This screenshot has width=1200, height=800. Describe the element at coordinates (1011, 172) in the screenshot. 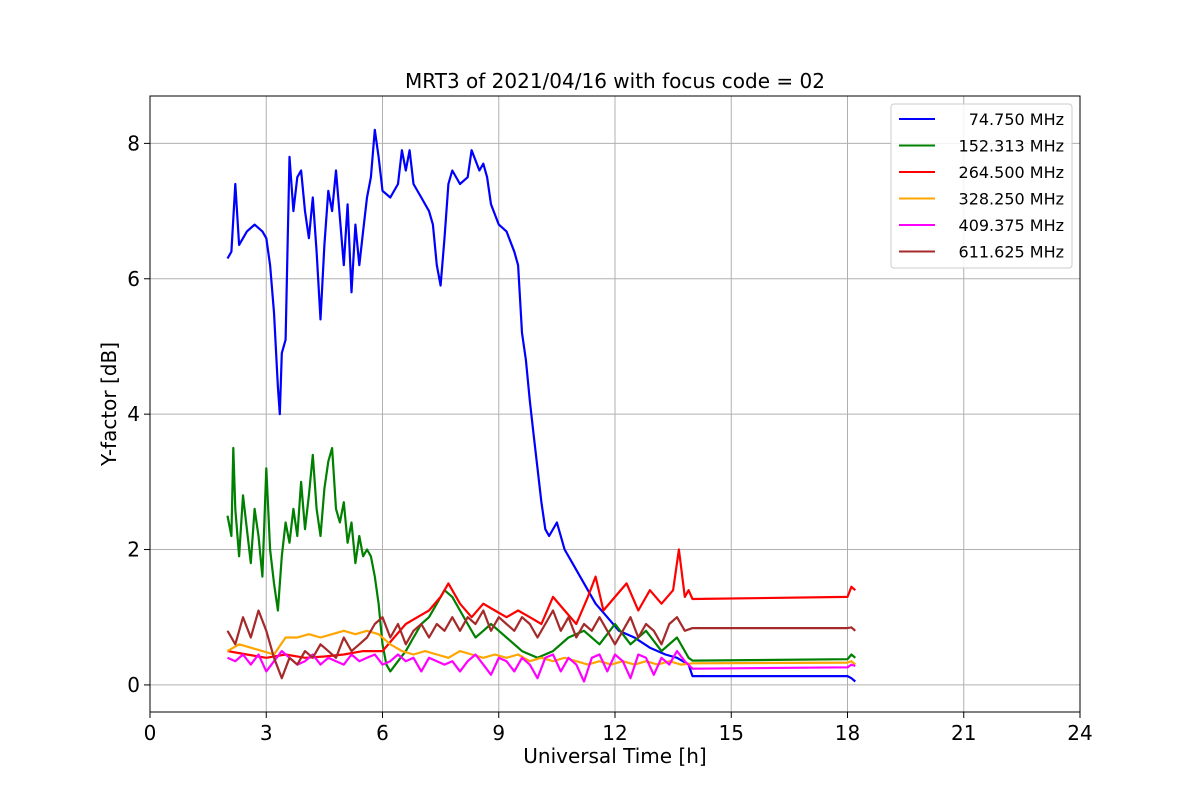

I see `legend-label: 264.500 MHz` at that location.